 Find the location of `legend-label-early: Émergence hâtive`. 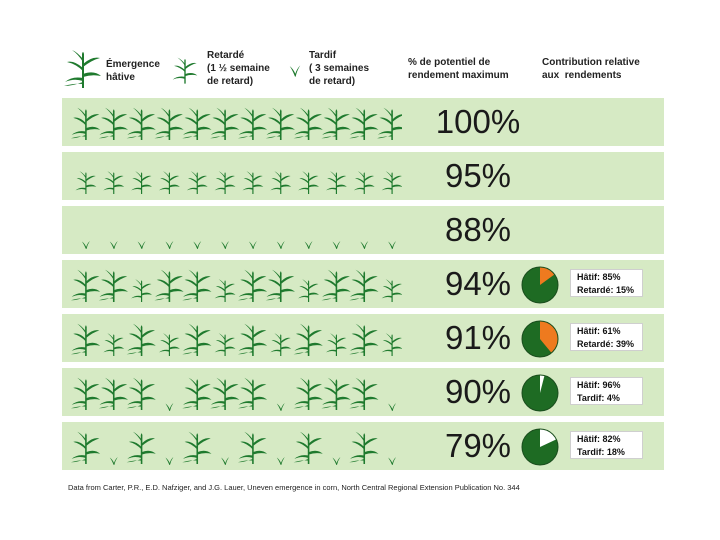

legend-label-early: Émergence hâtive is located at coordinates (133, 71).